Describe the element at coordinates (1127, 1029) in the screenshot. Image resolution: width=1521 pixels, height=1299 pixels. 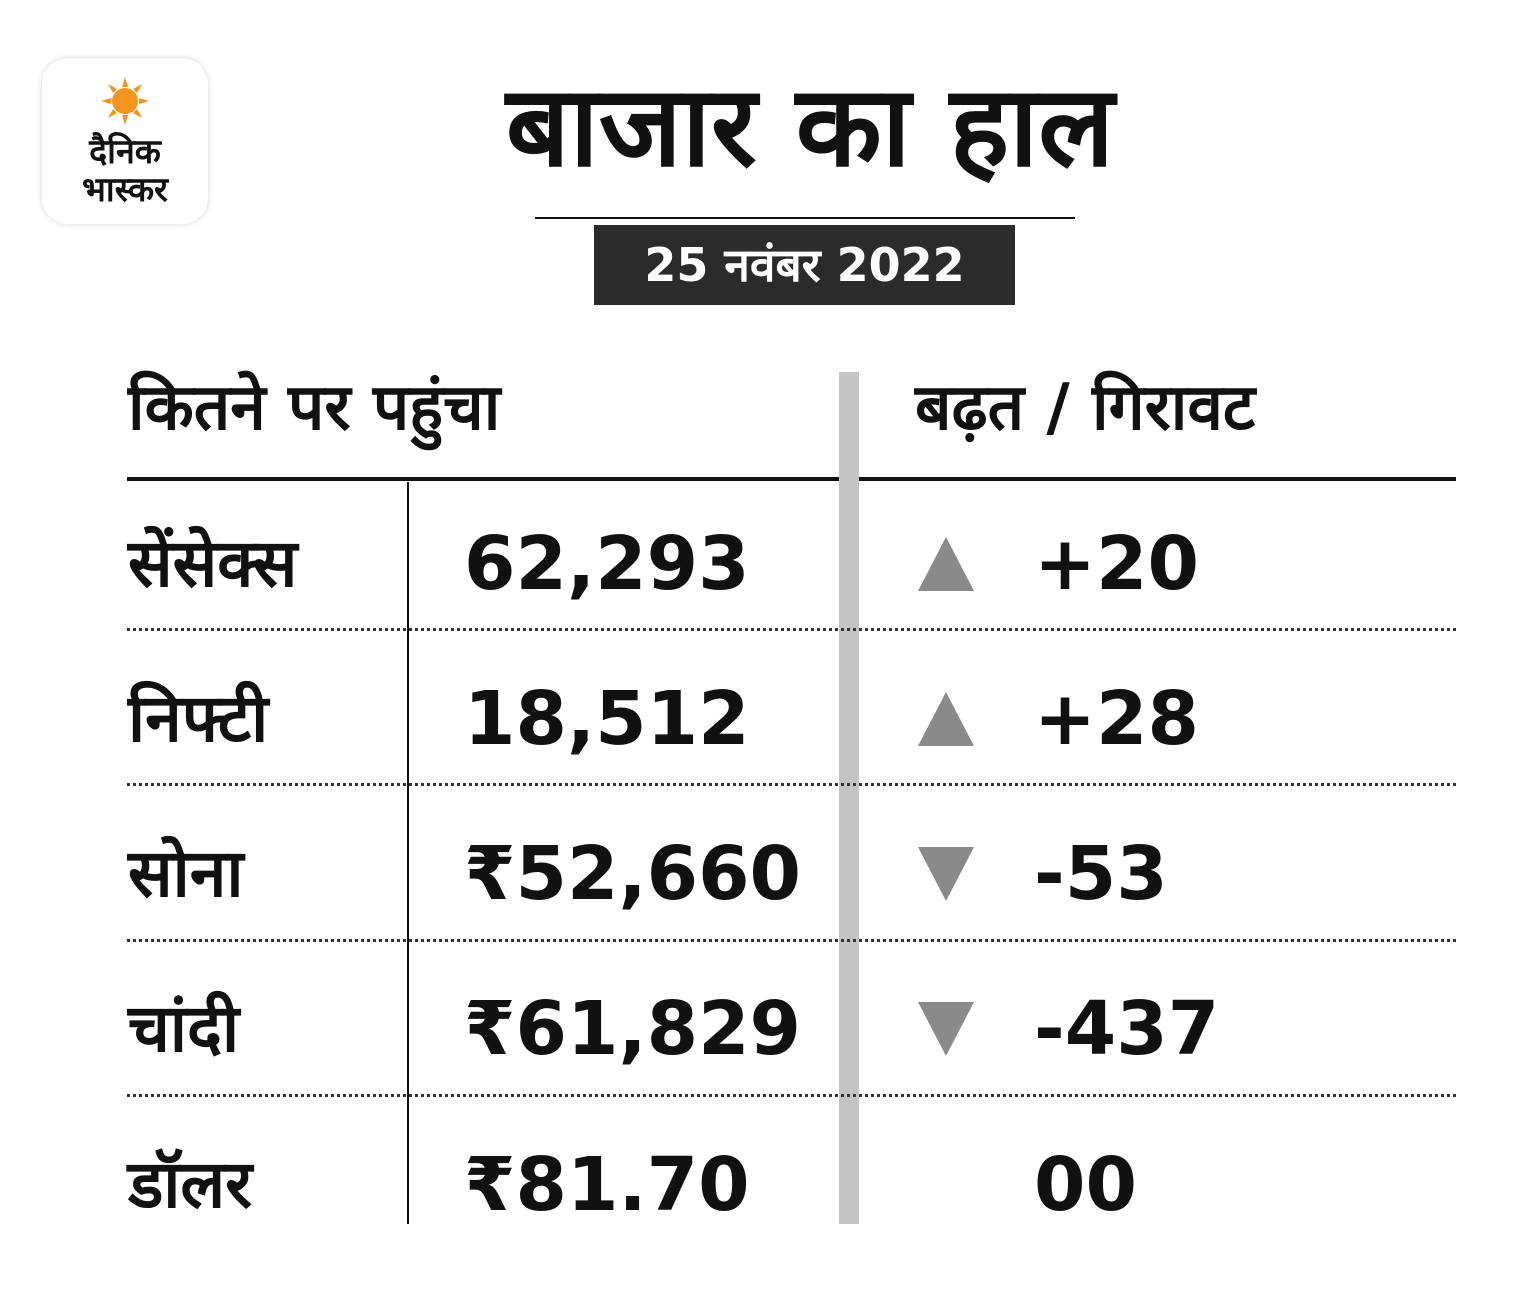
I see `row-change: -437` at that location.